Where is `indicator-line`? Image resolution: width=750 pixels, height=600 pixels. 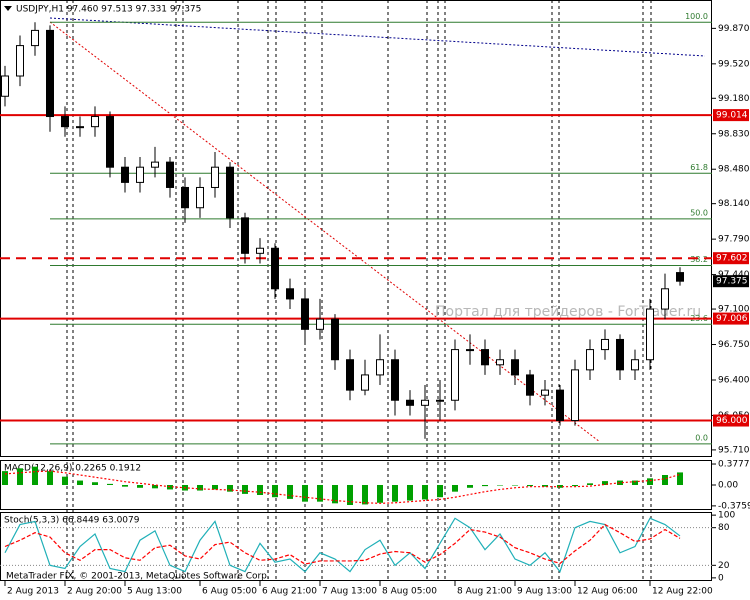 indicator-line is located at coordinates (342, 545).